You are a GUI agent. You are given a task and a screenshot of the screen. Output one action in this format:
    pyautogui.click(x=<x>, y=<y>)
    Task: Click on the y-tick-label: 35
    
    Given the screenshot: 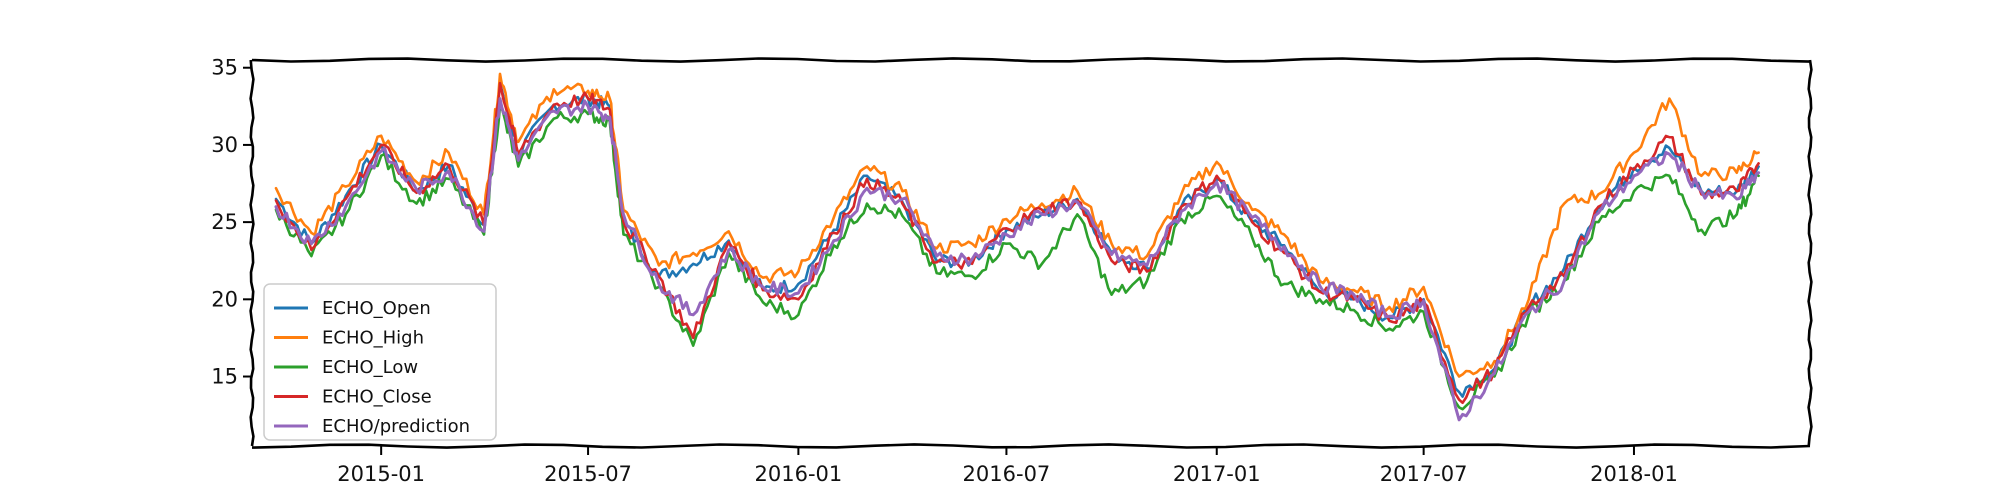 What is the action you would take?
    pyautogui.click(x=224, y=68)
    